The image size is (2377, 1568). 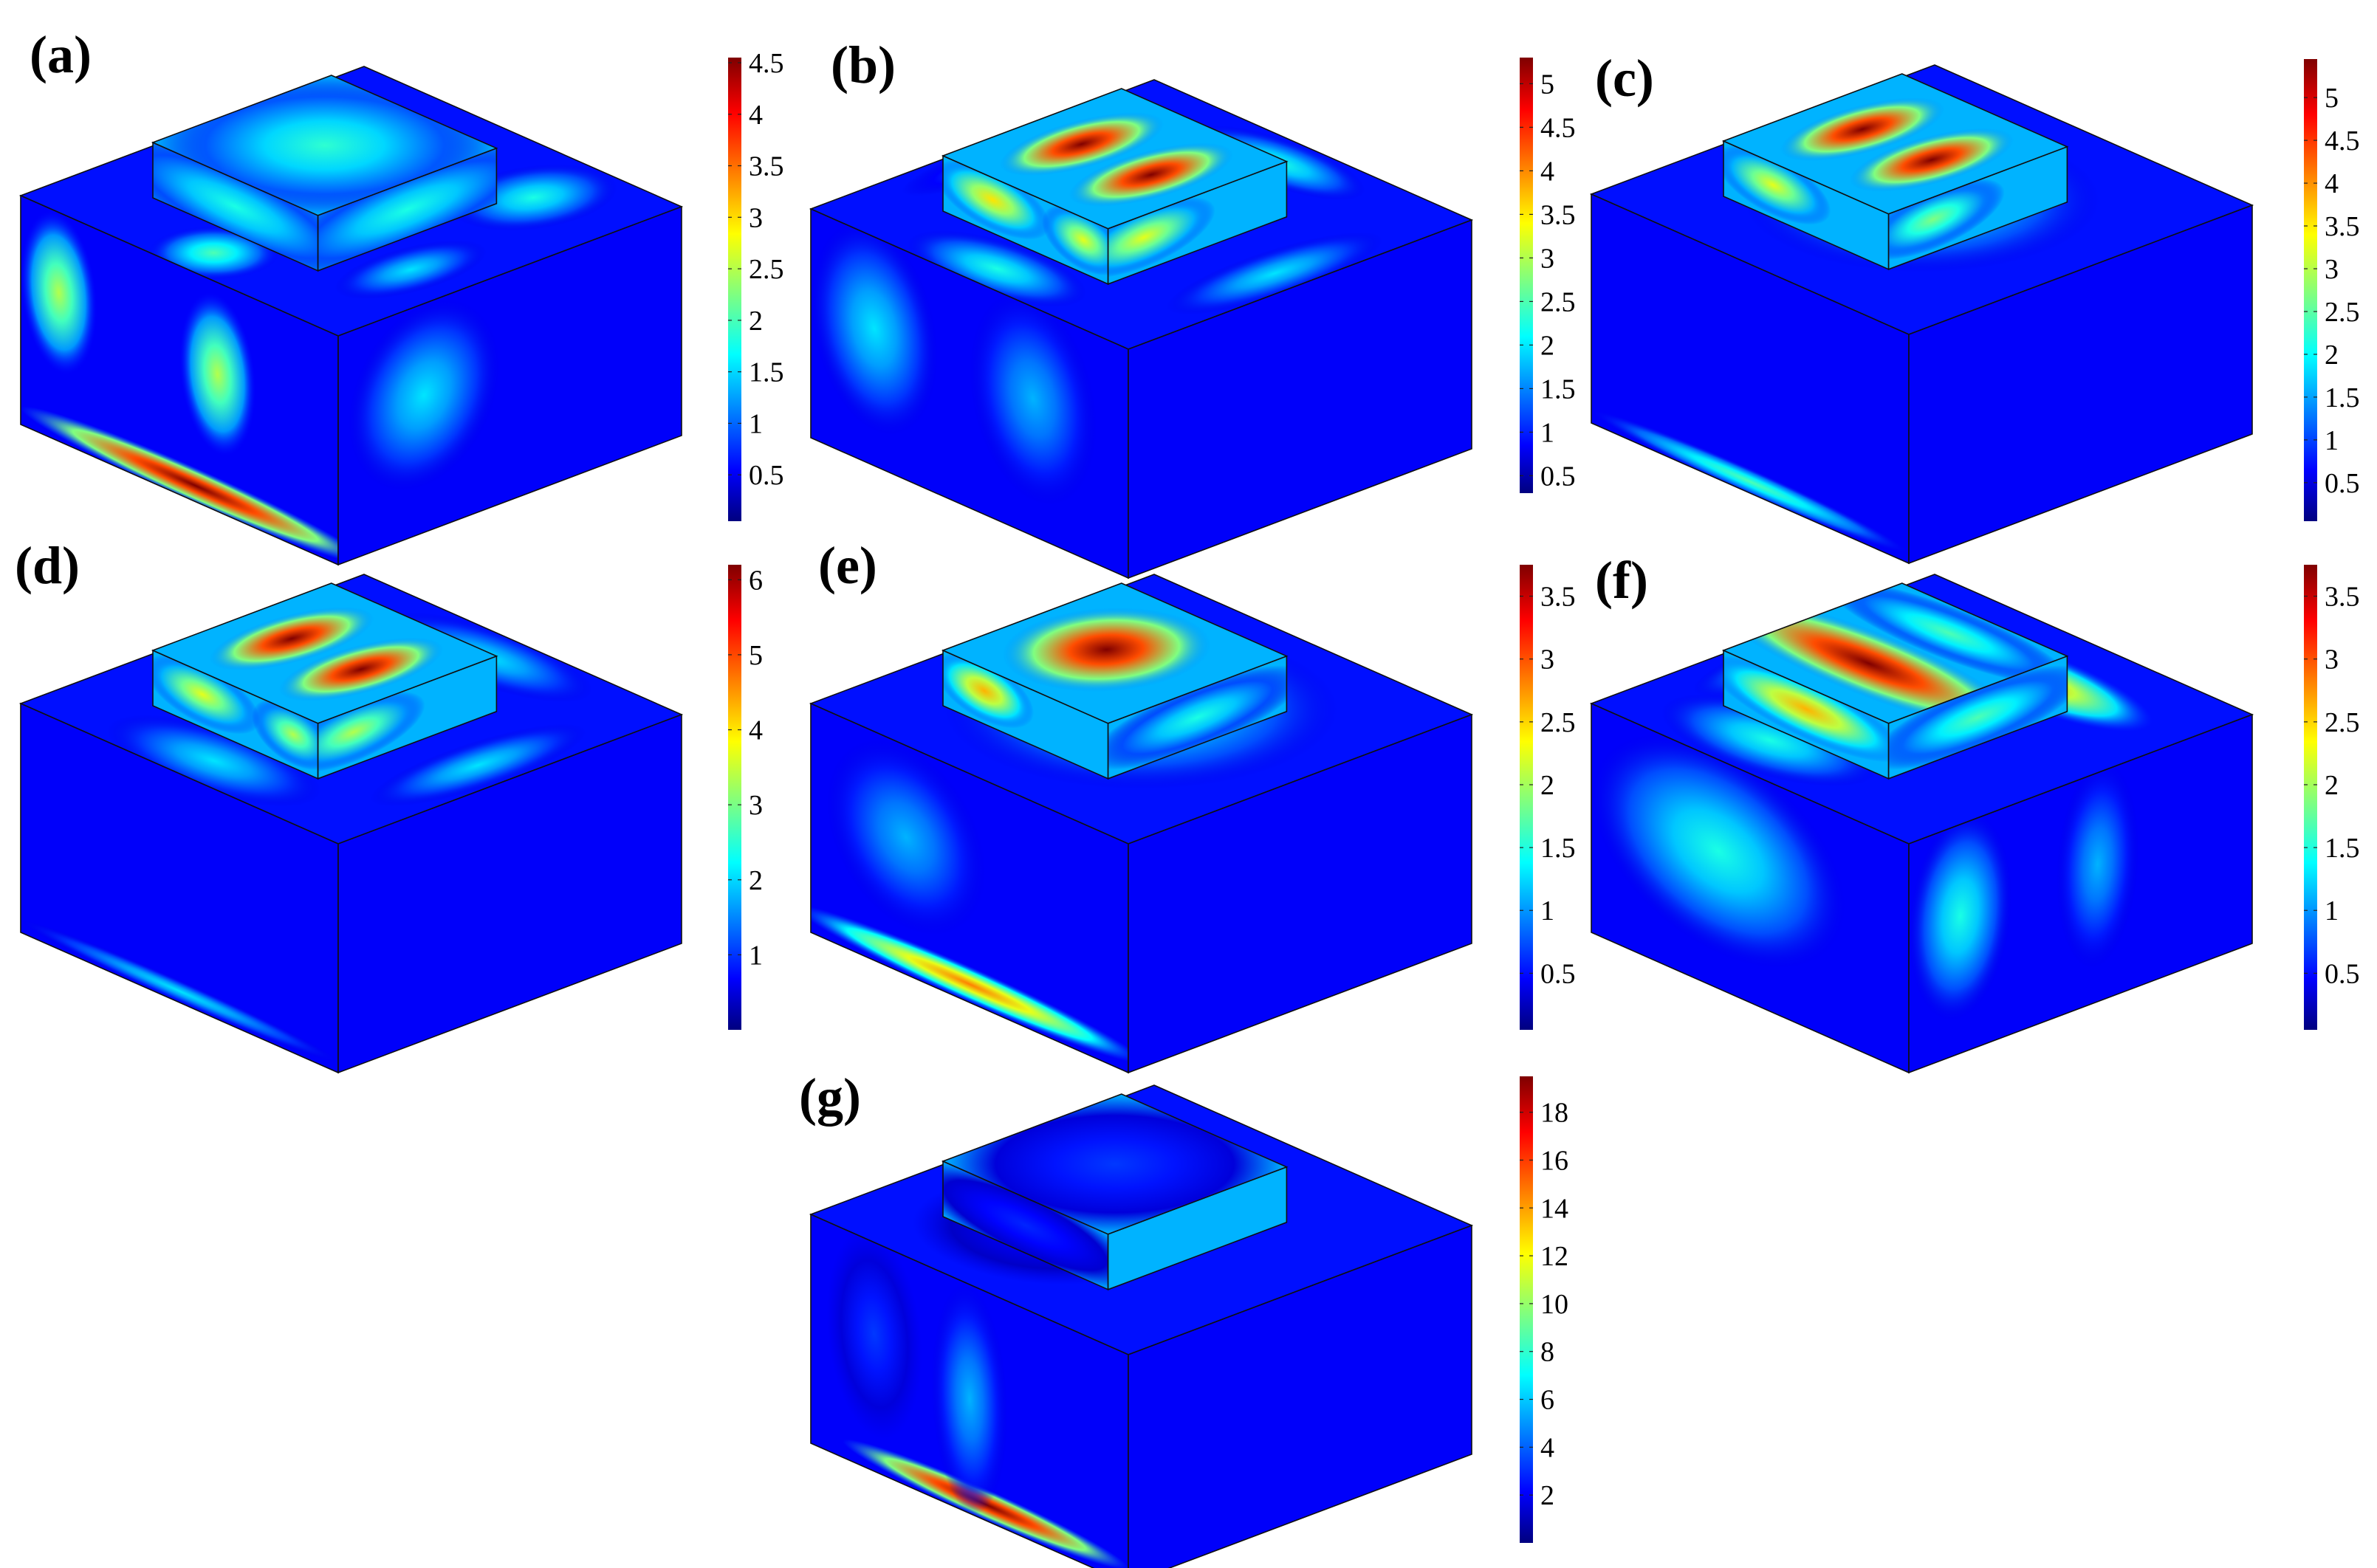 I want to click on panel-label: (d), so click(x=47, y=565).